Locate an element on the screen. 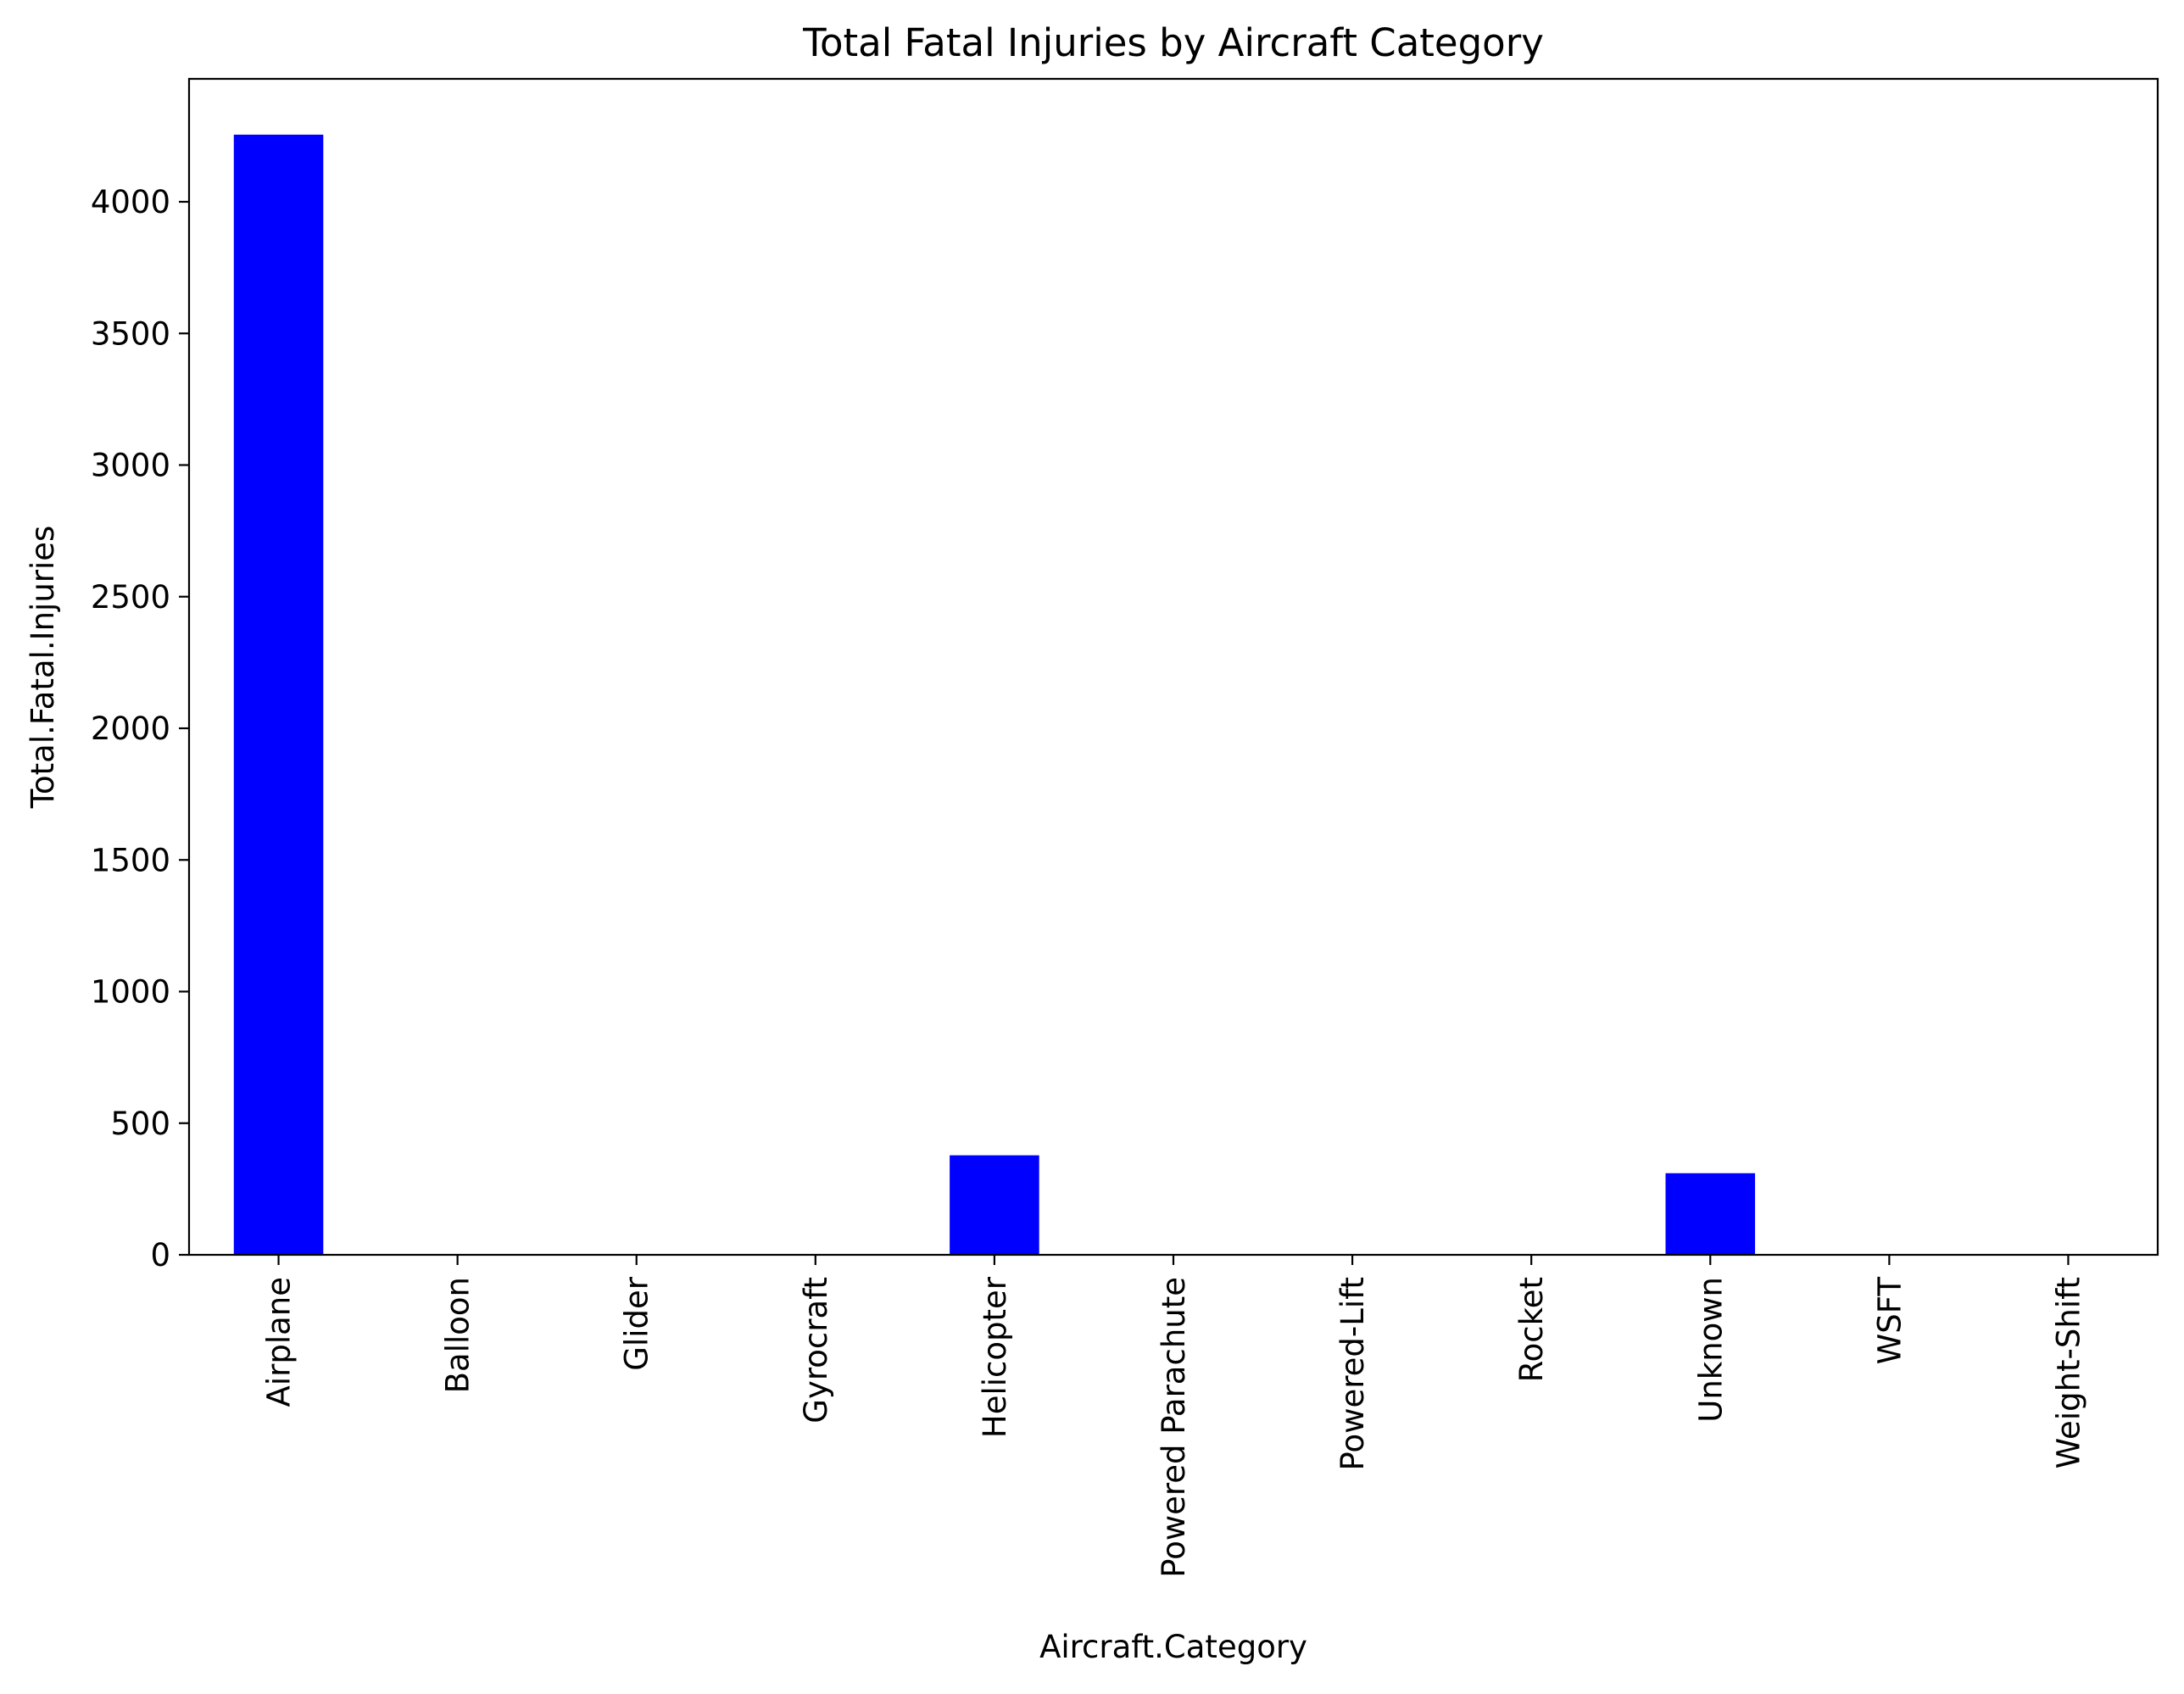 This screenshot has width=2184, height=1694. y-tick-label: 1000 is located at coordinates (130, 993).